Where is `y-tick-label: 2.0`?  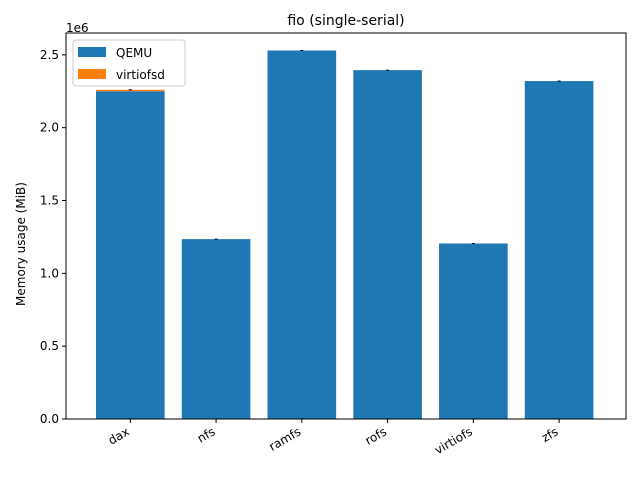
y-tick-label: 2.0 is located at coordinates (49, 128).